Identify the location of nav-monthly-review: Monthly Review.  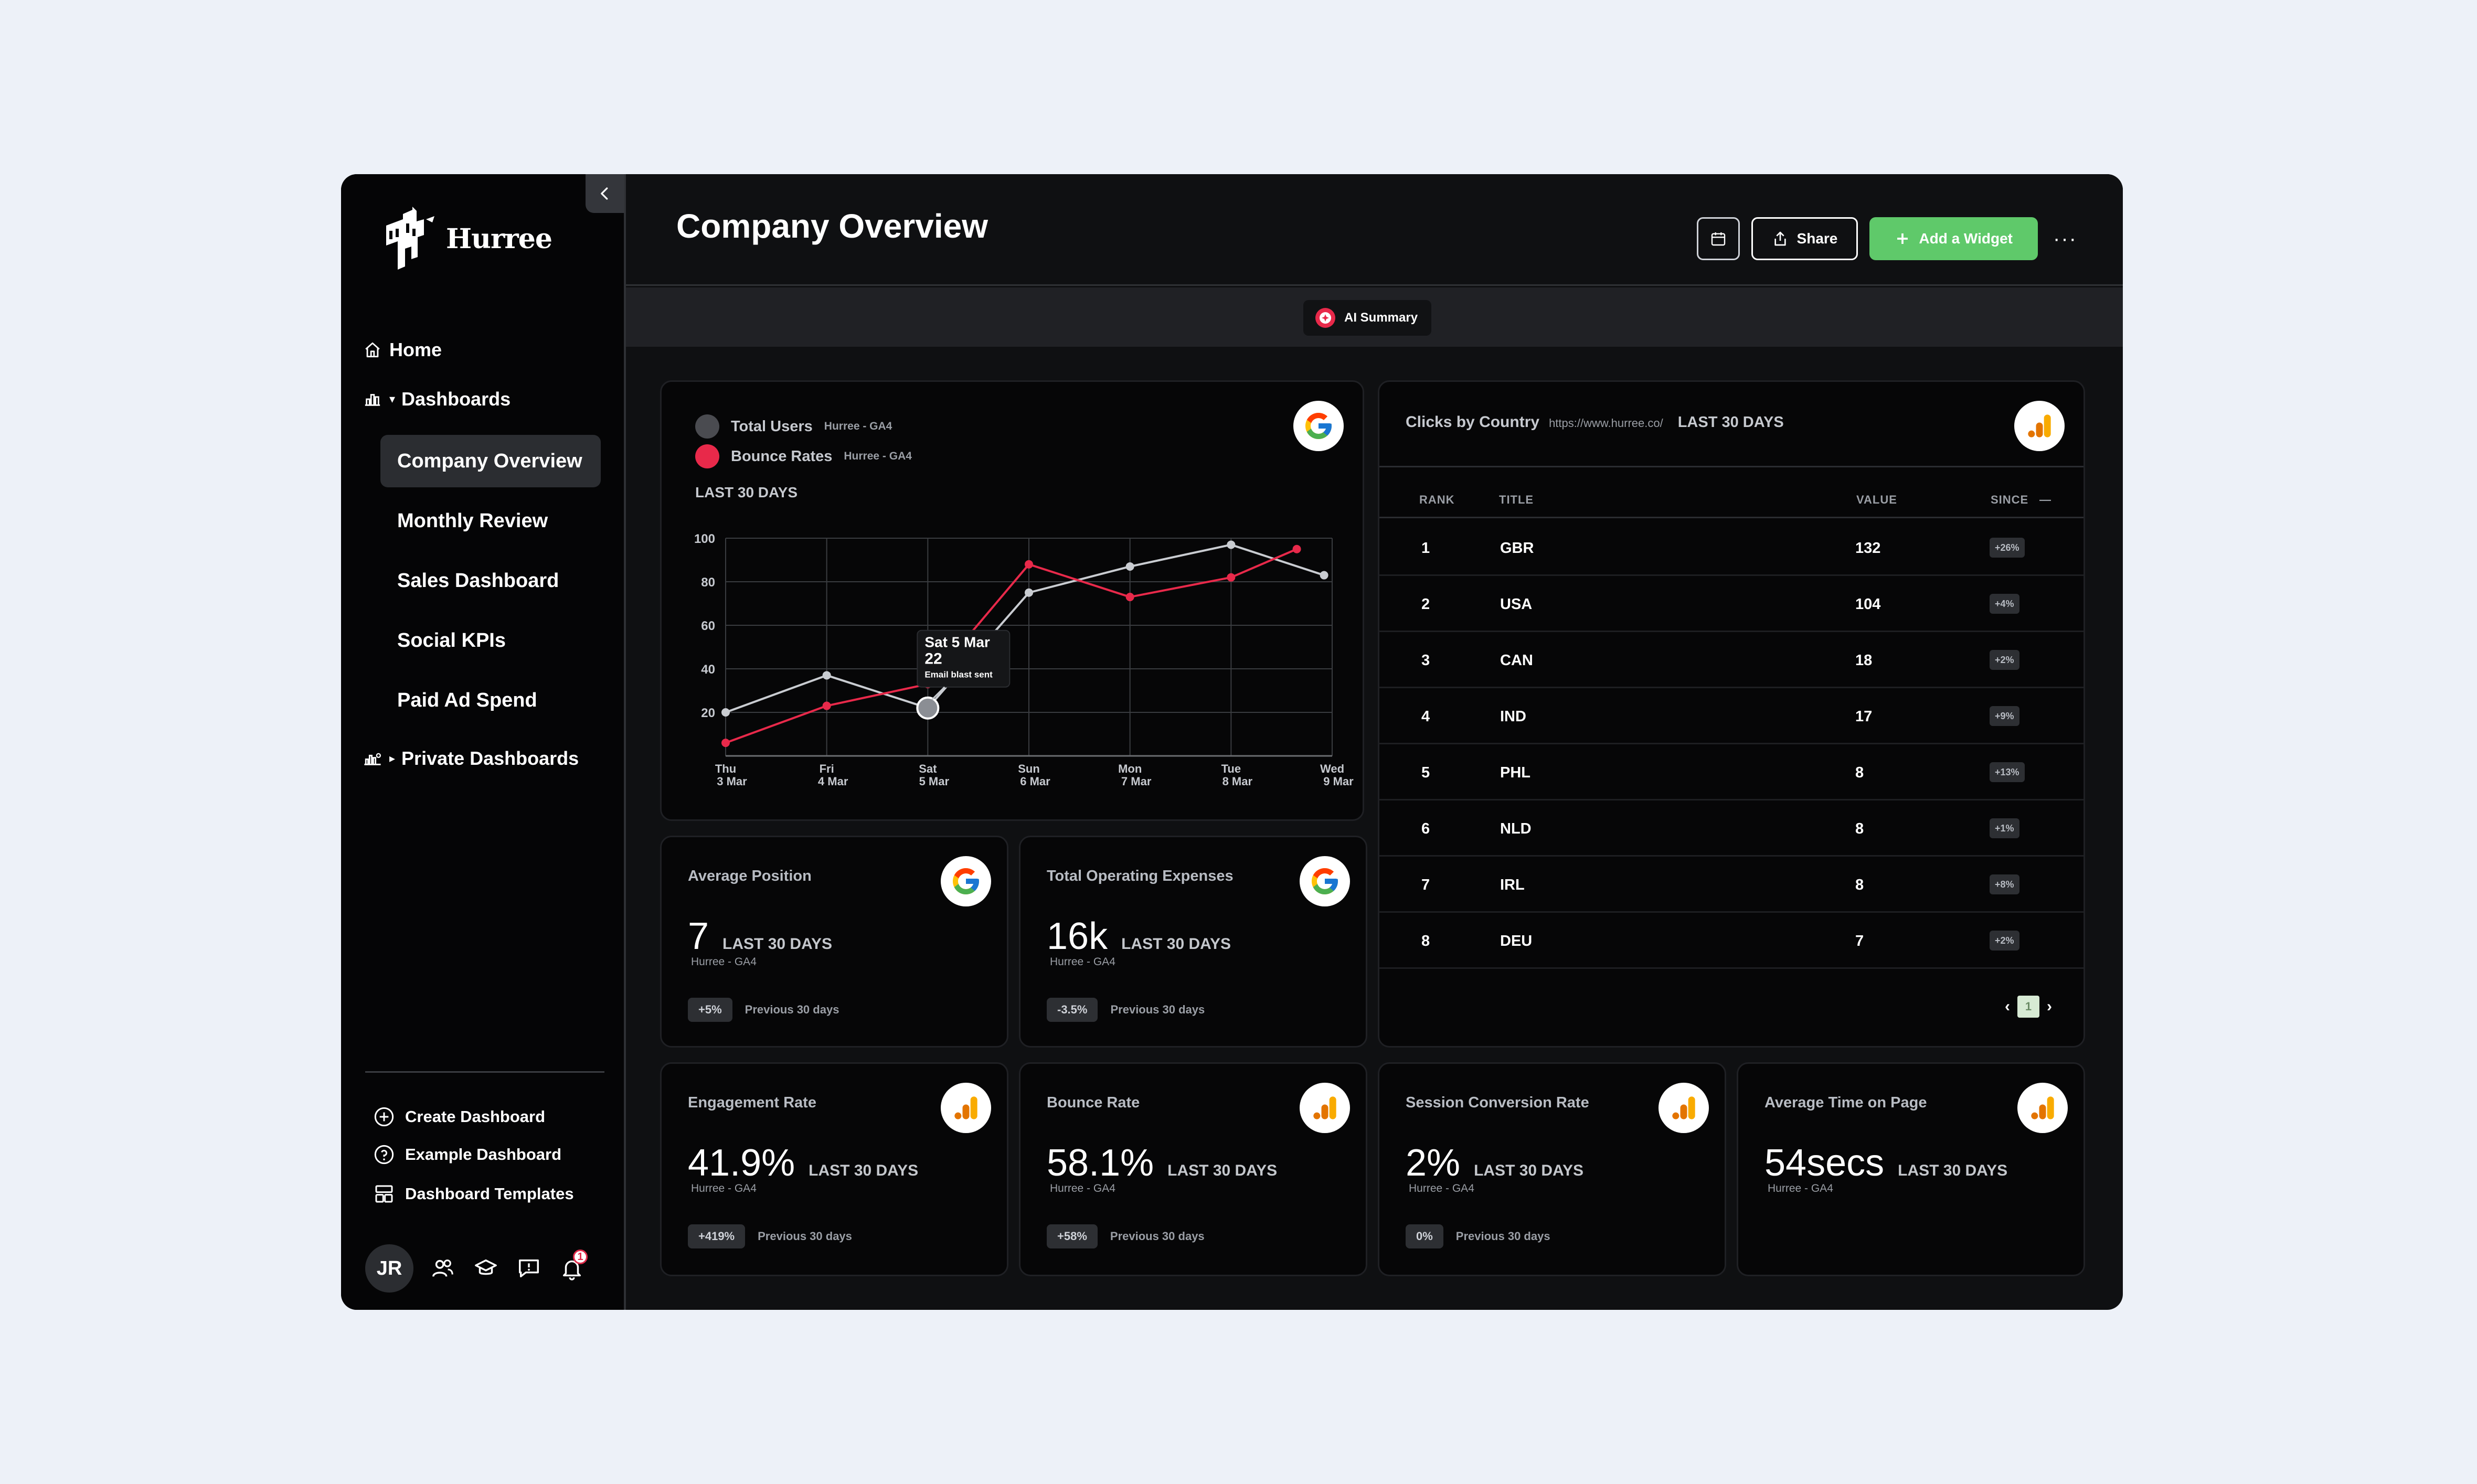
(490, 521).